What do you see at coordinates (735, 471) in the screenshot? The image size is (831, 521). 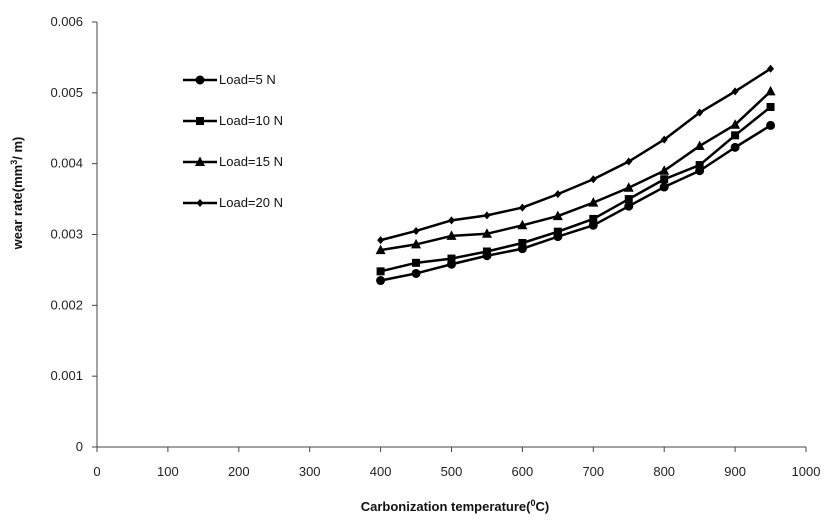 I see `x-tick-label: 900` at bounding box center [735, 471].